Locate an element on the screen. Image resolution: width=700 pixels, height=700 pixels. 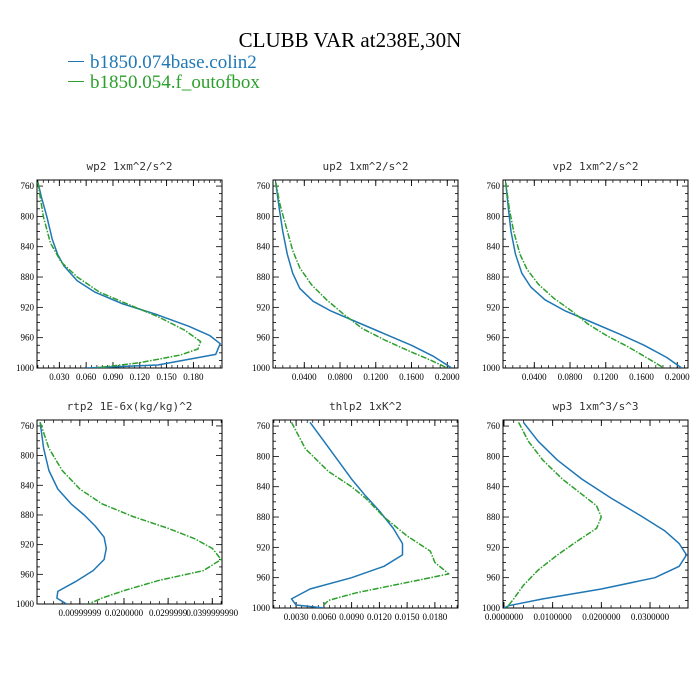
figure-title: CLUBB VAR at238E,30N is located at coordinates (350, 40).